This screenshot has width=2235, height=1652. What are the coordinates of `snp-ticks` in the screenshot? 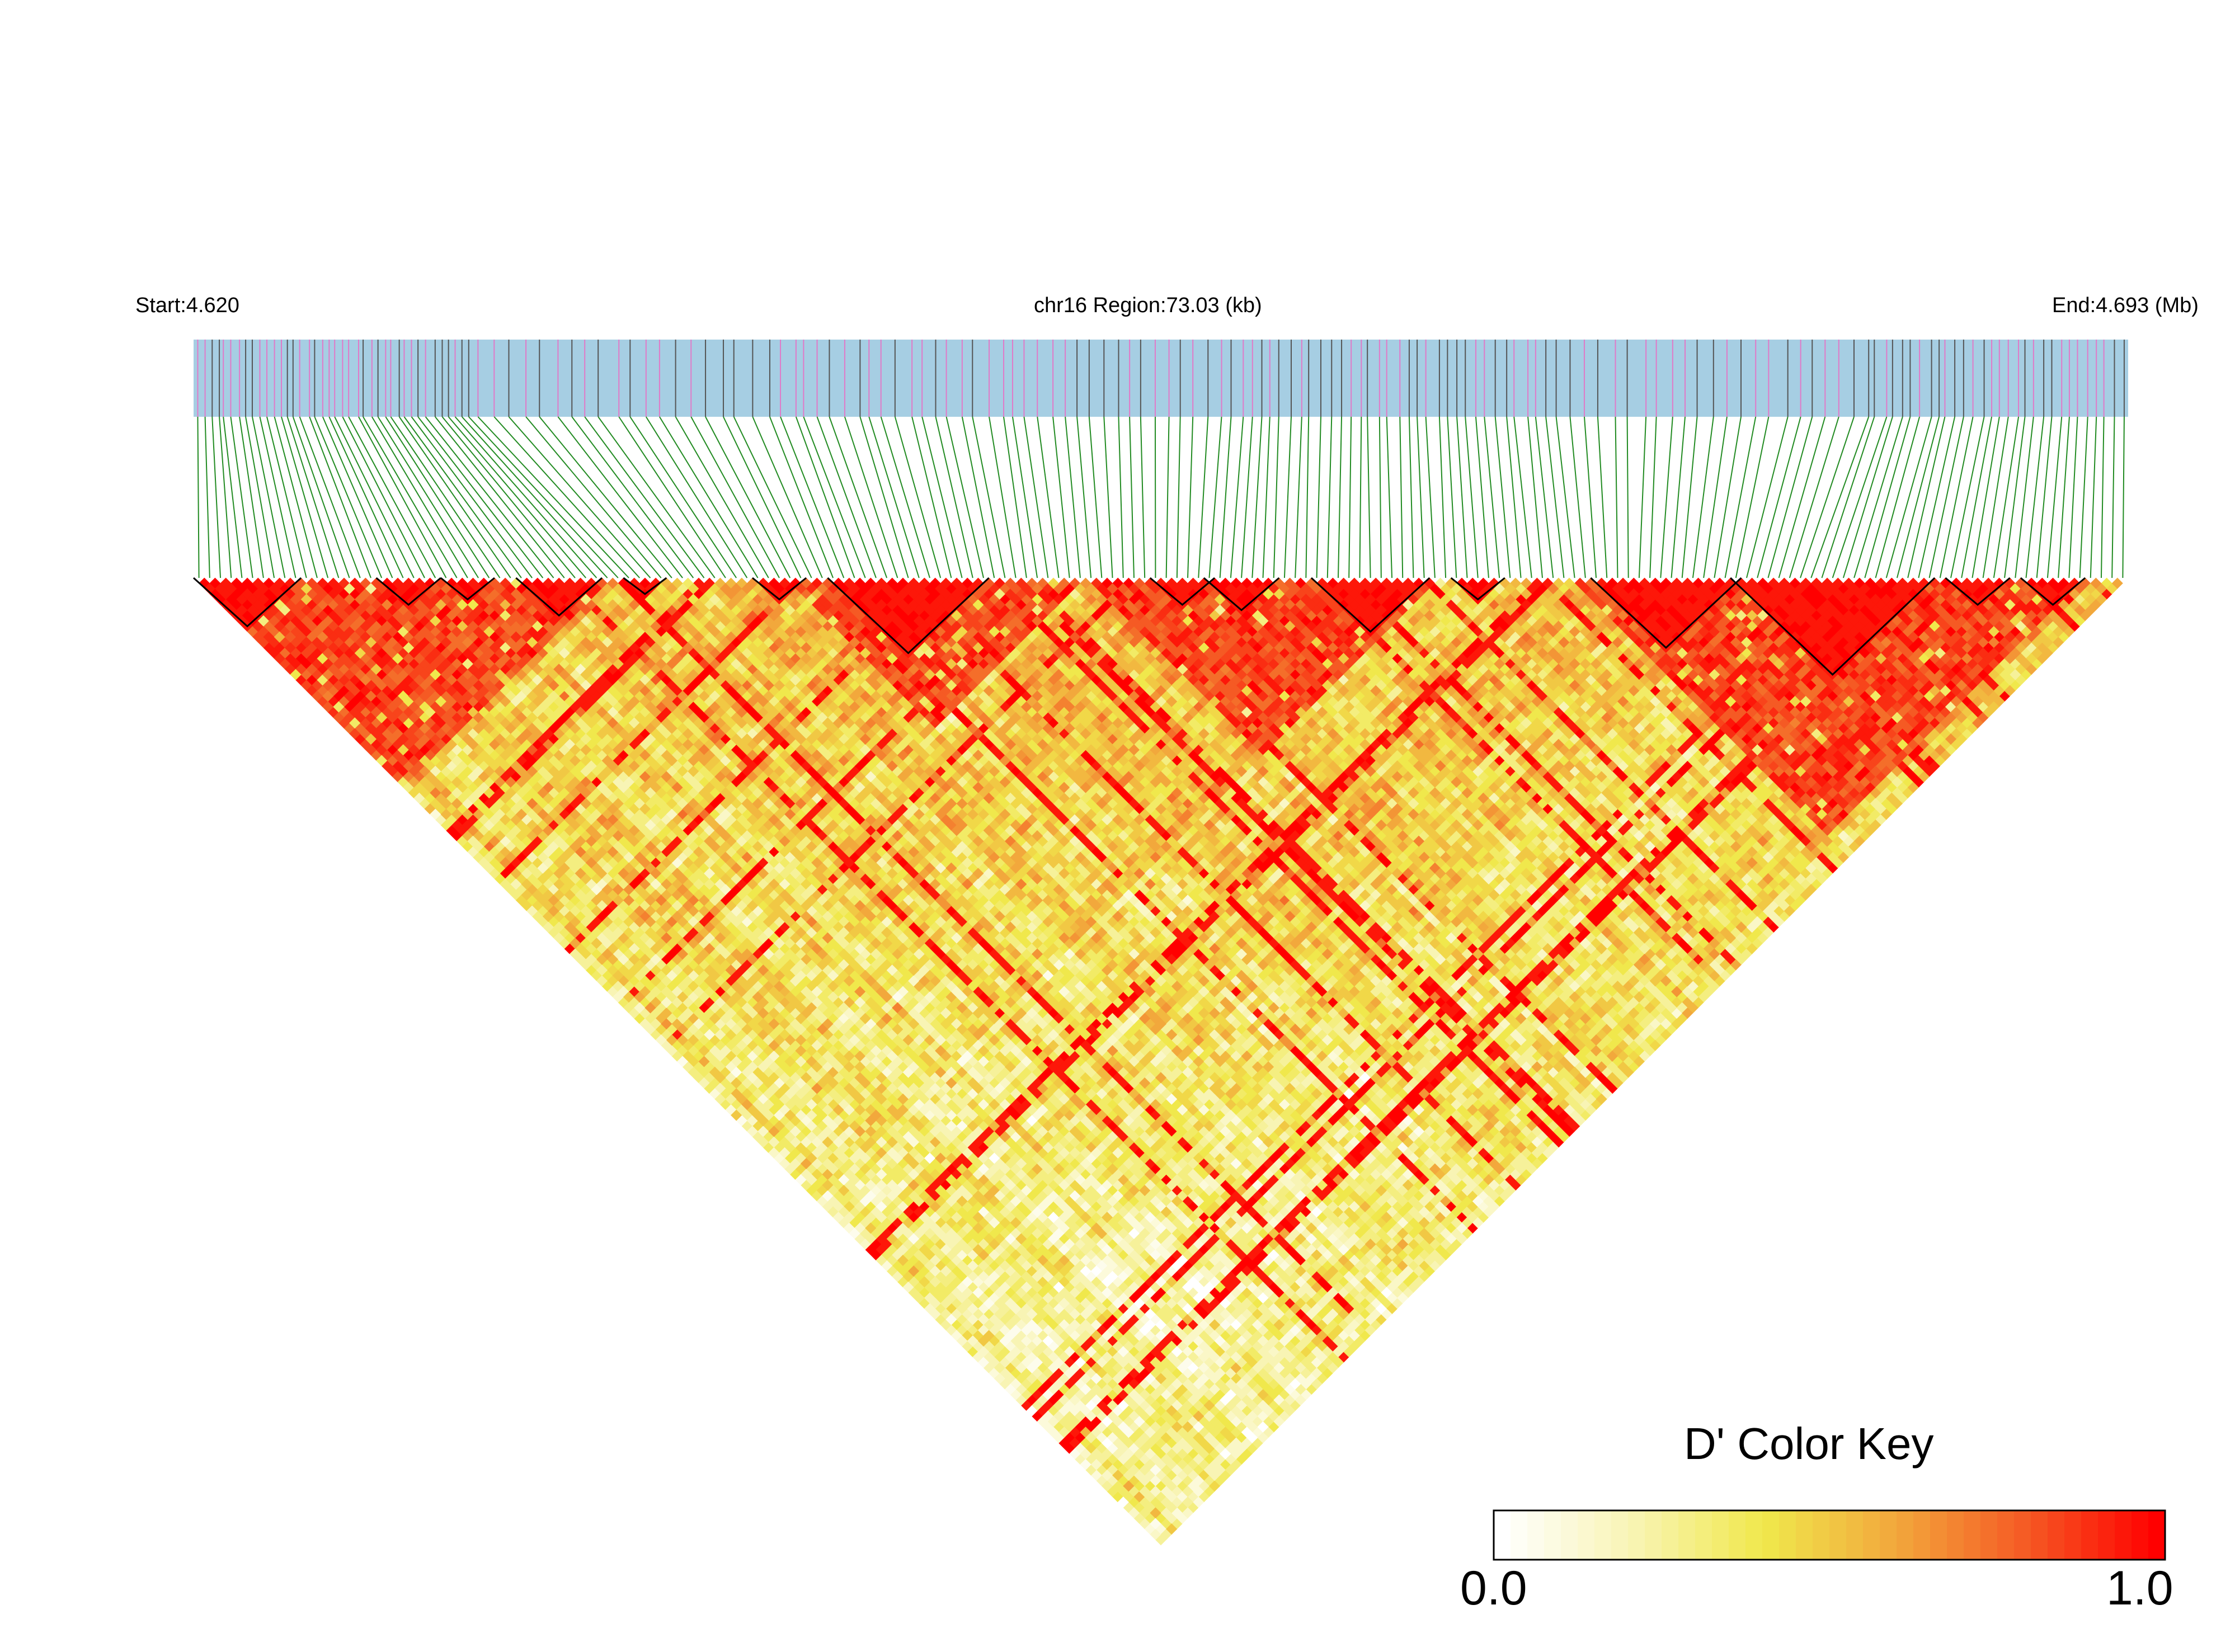 It's located at (1161, 379).